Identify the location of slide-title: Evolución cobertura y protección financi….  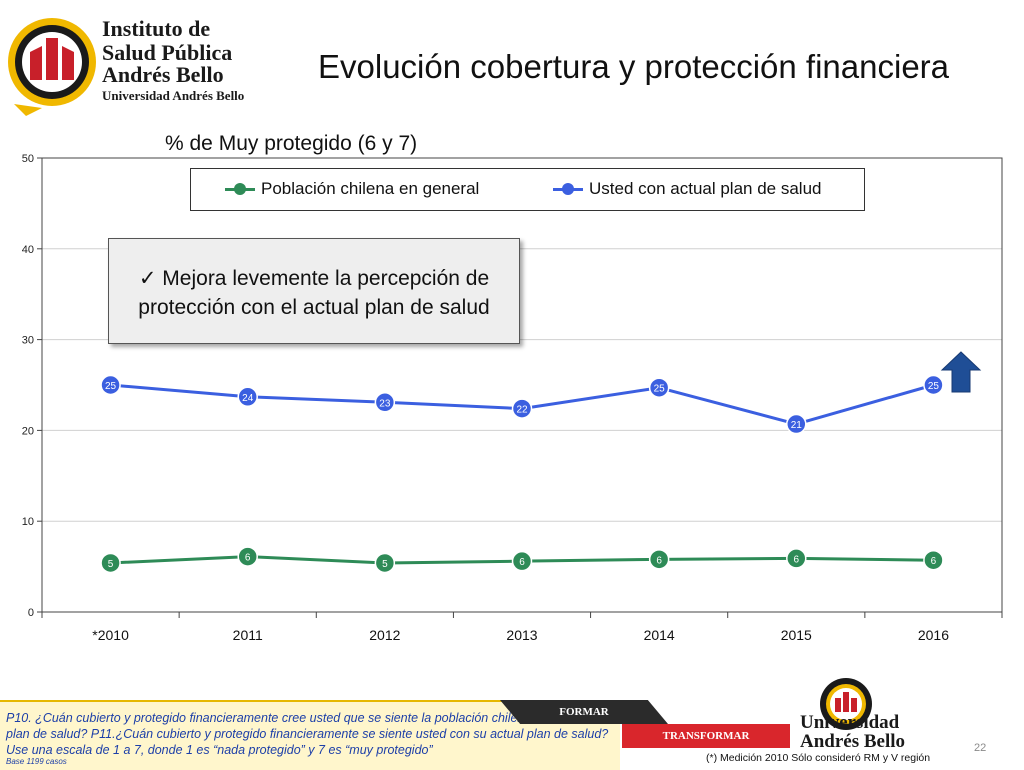
(634, 66).